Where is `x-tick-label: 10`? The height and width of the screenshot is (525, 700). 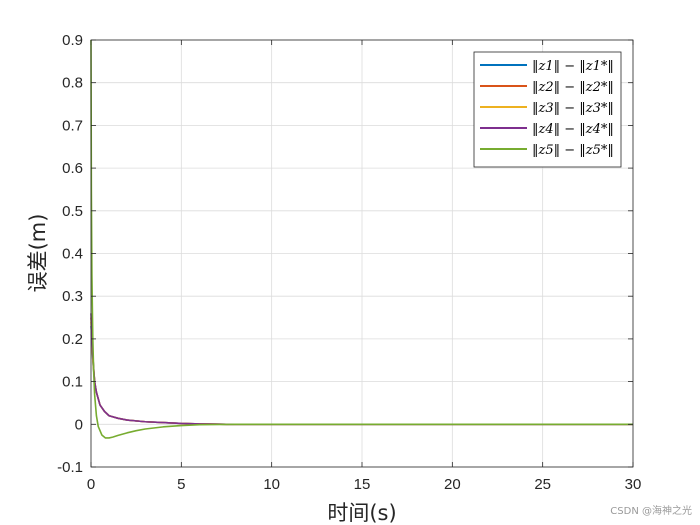
x-tick-label: 10 is located at coordinates (271, 484).